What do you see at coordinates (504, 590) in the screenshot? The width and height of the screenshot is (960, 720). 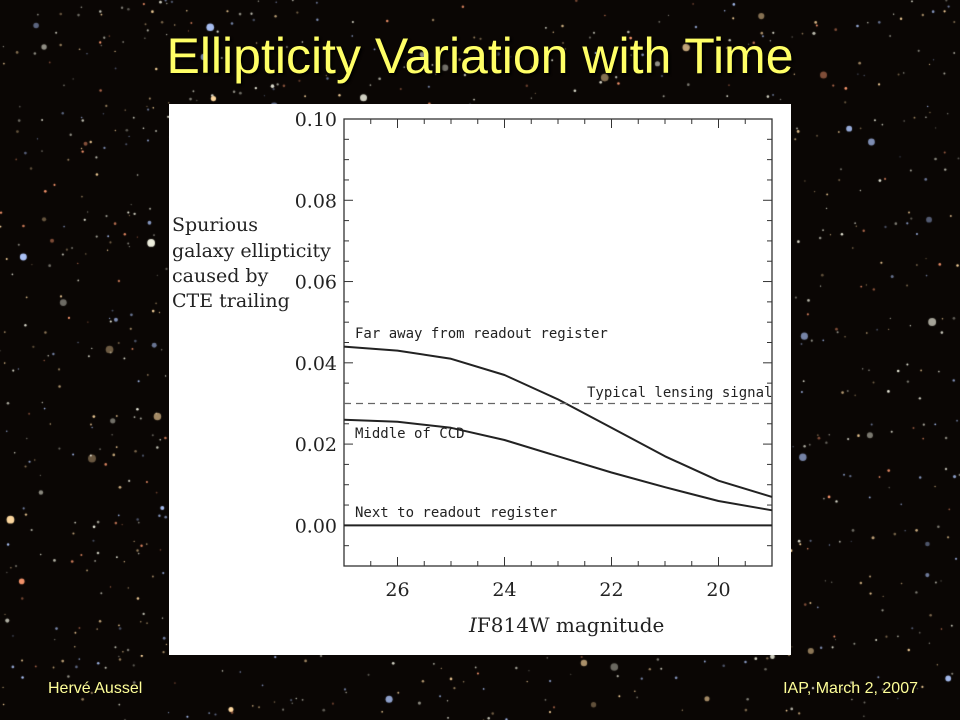 I see `x-tick-label: 24` at bounding box center [504, 590].